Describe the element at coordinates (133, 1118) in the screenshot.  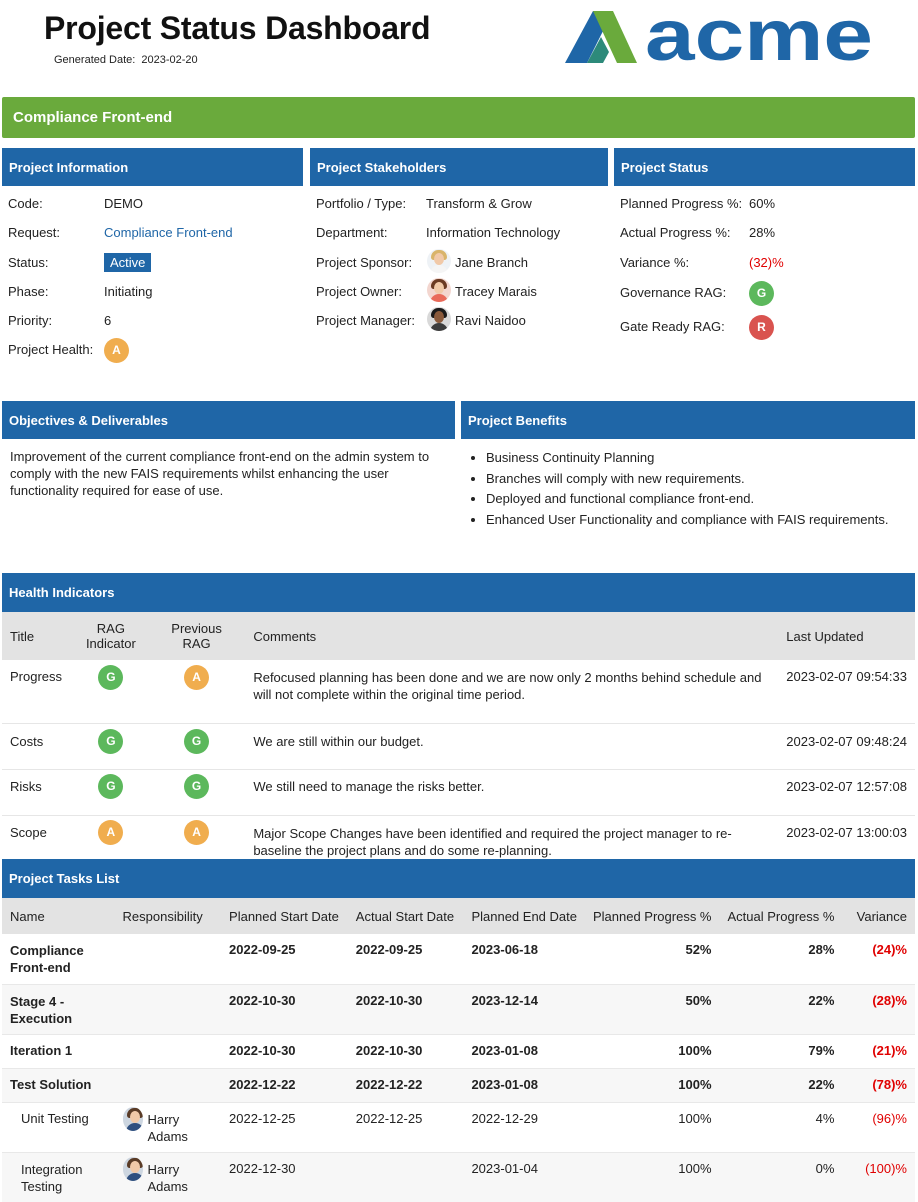
I see `responsibility-avatar` at that location.